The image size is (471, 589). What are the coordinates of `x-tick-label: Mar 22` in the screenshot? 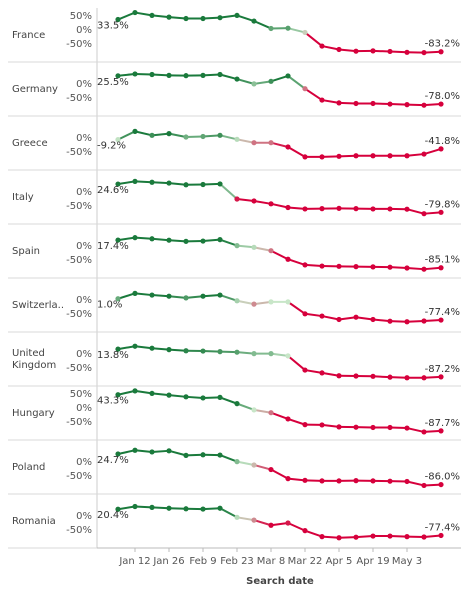 It's located at (305, 561).